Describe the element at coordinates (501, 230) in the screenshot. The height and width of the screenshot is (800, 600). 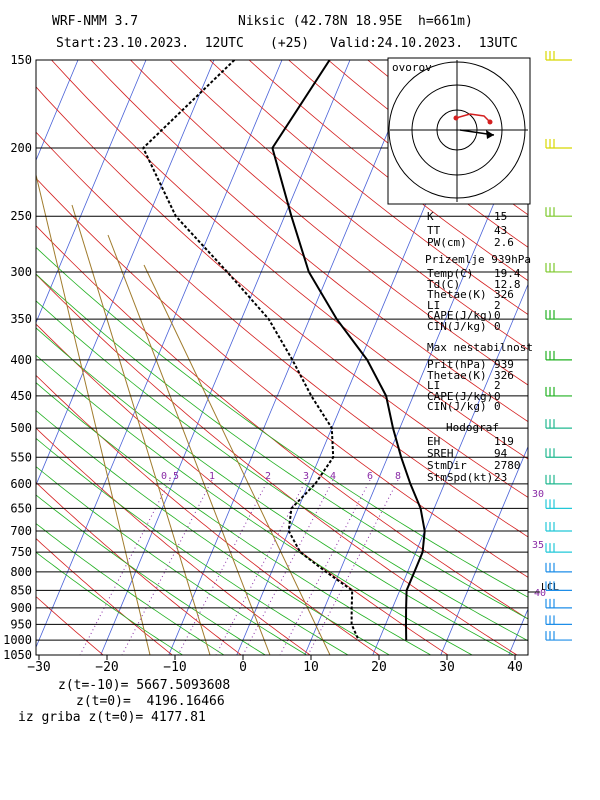
I see `tt-value: 43` at that location.